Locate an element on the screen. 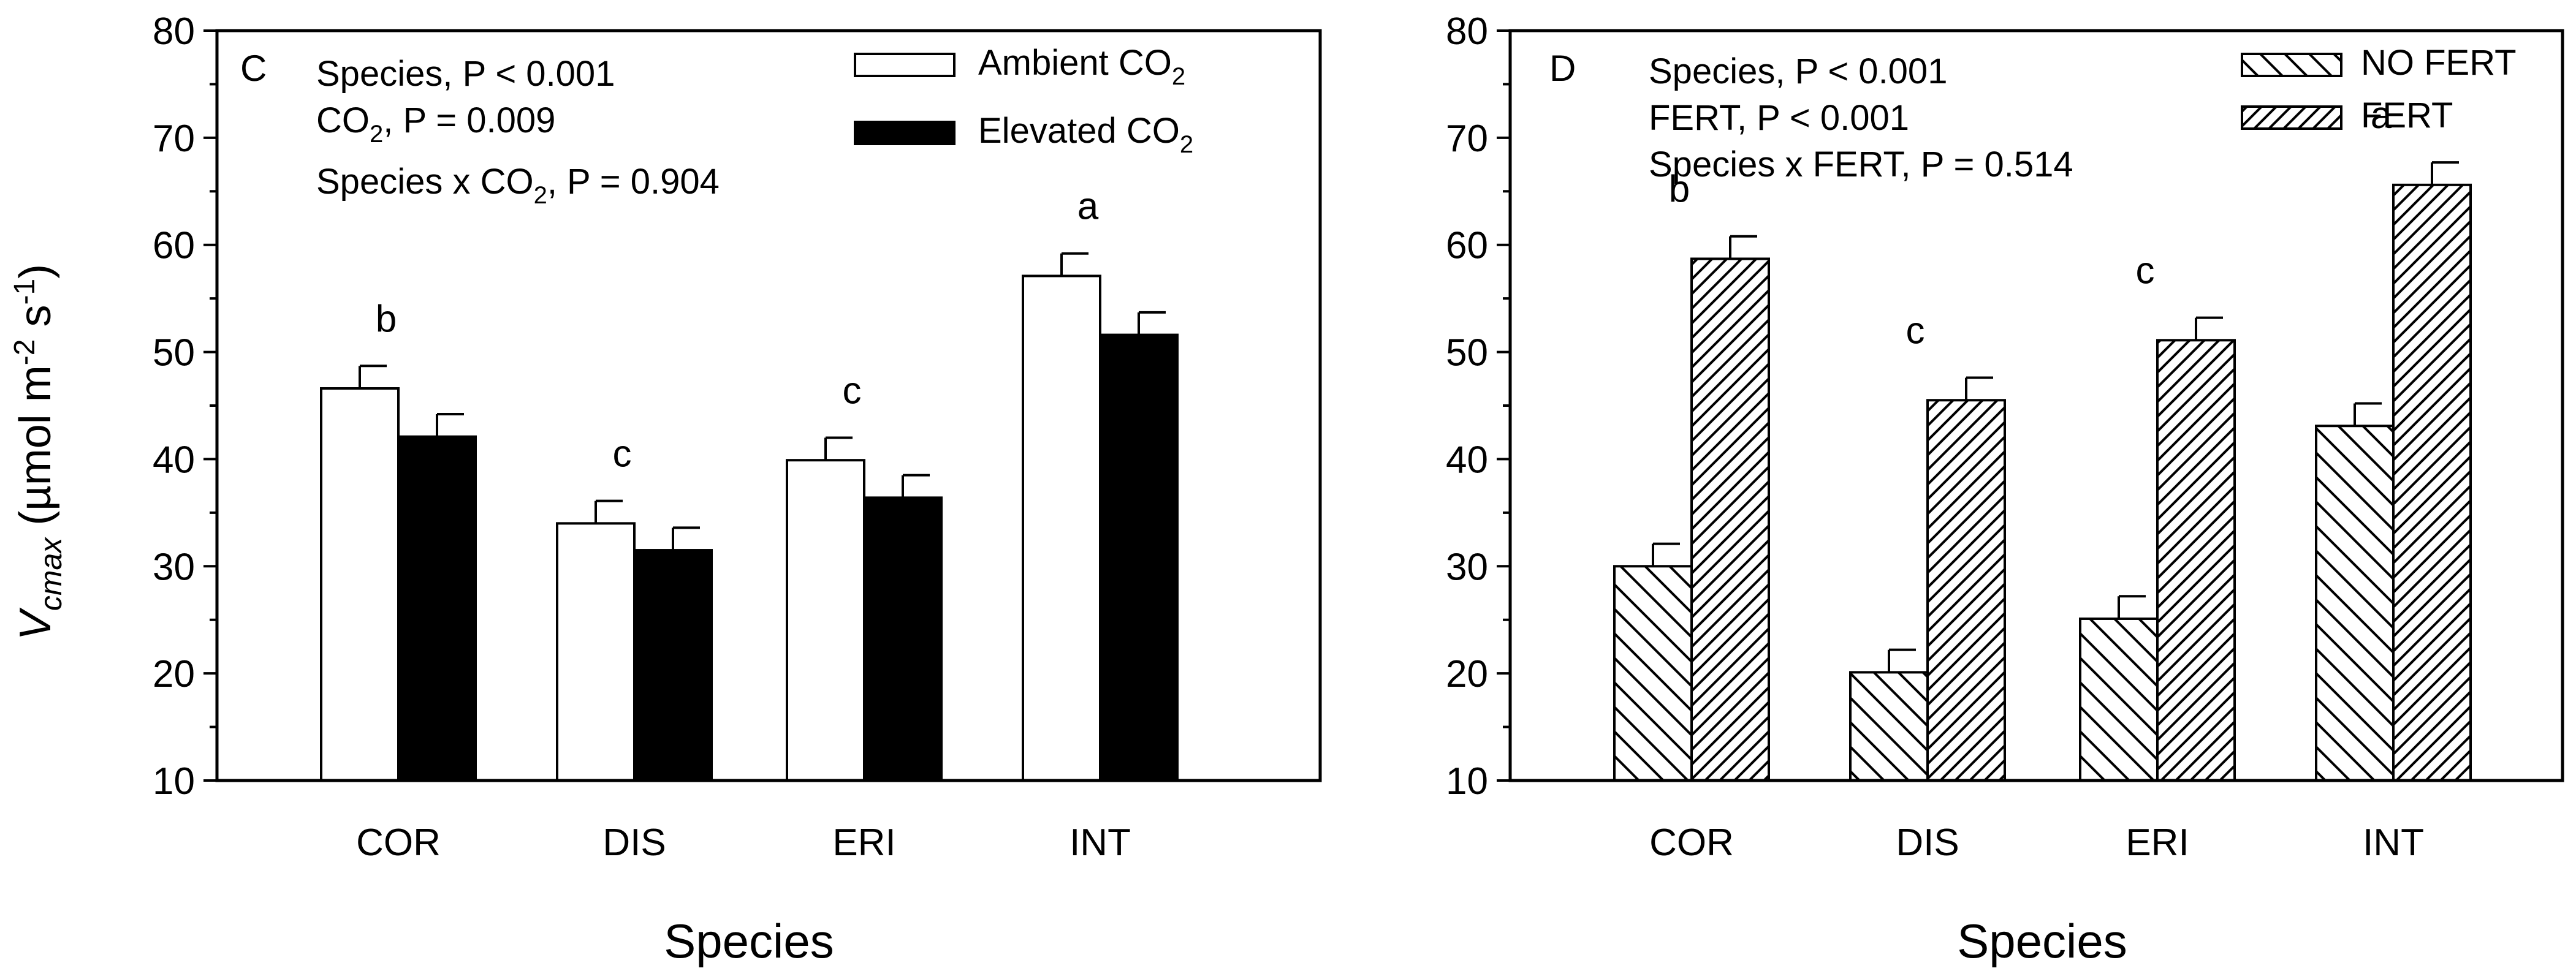  y-axis-title: Vcmax (µmol m-2 s-1) is located at coordinates (38, 452).